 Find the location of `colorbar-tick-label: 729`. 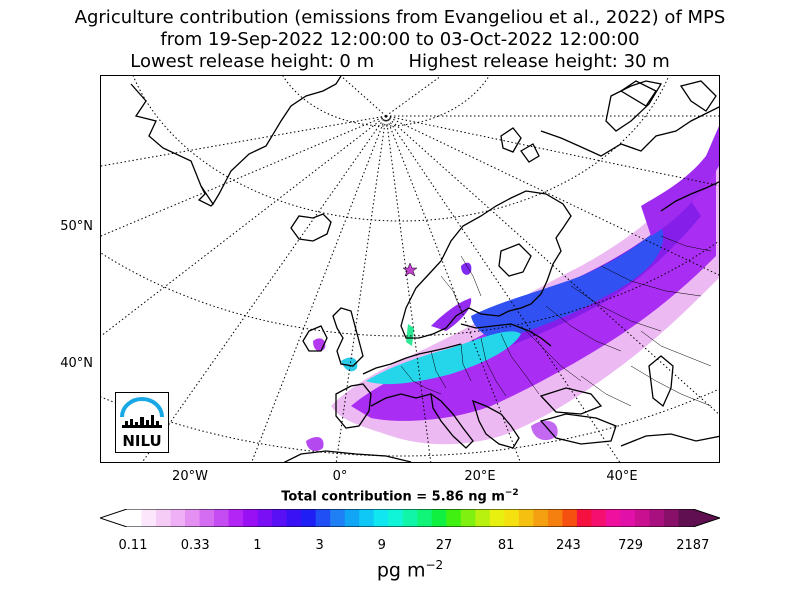

colorbar-tick-label: 729 is located at coordinates (630, 545).